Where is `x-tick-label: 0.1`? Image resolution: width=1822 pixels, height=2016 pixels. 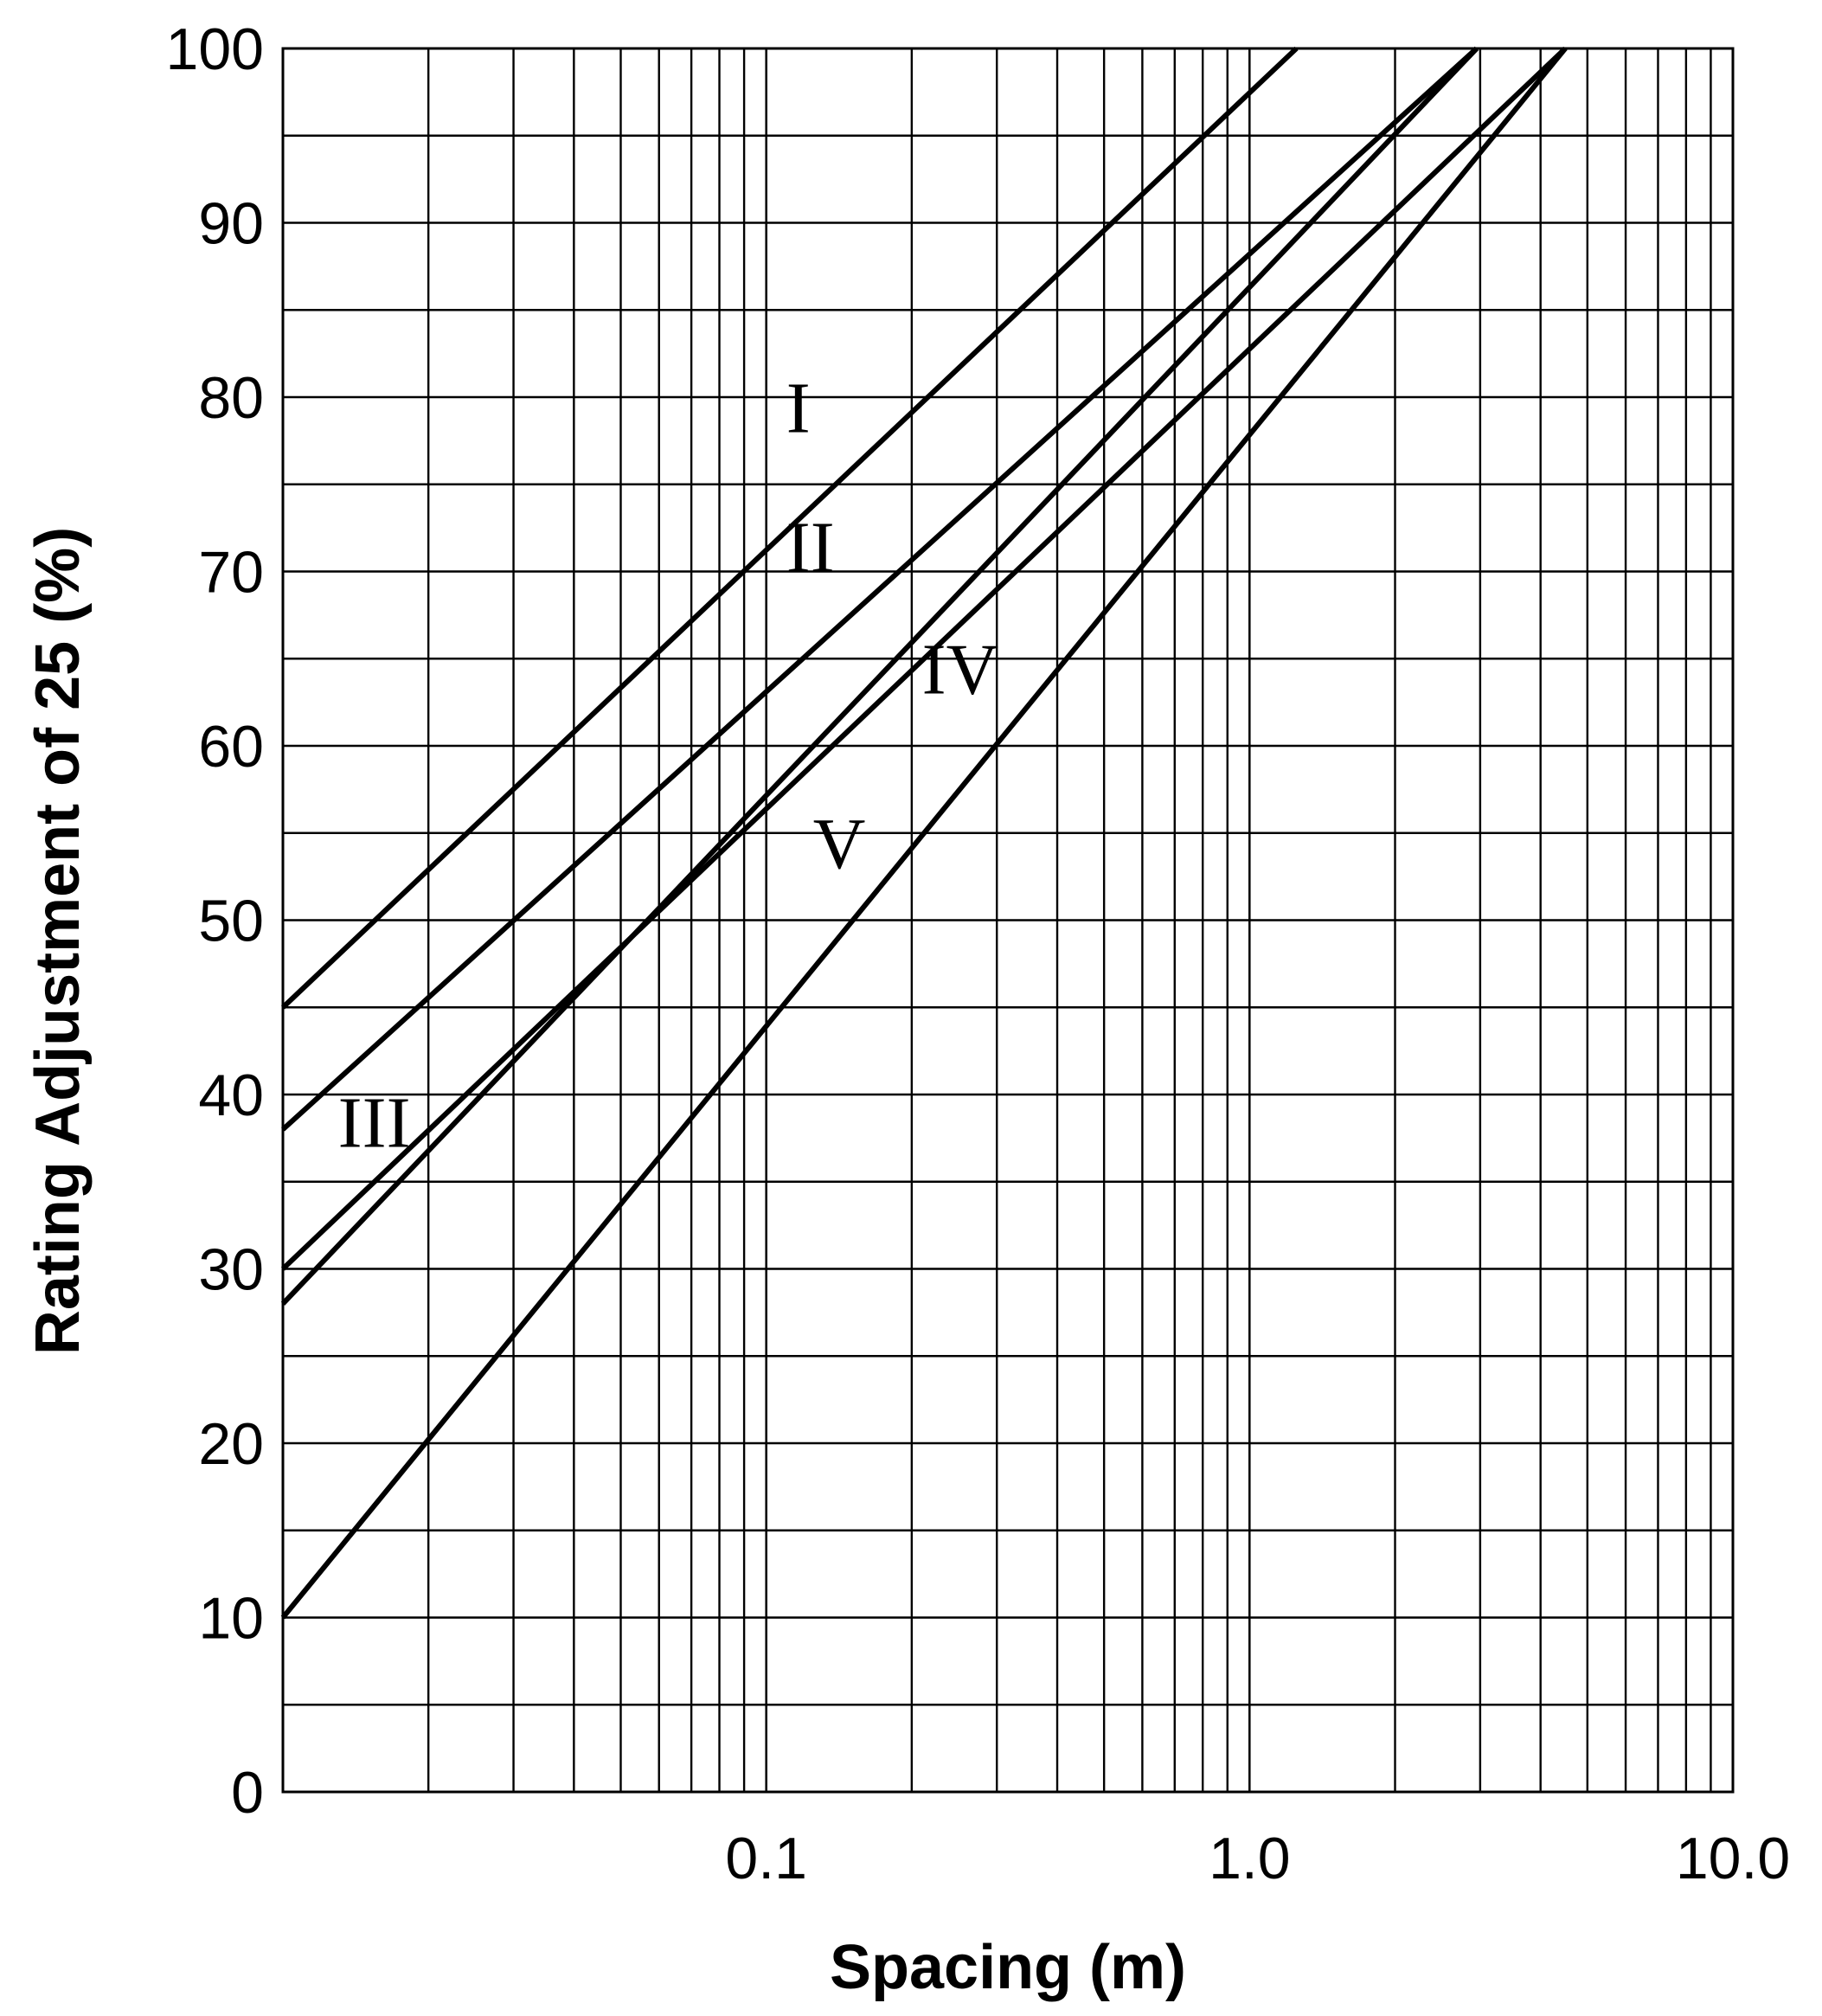 x-tick-label: 0.1 is located at coordinates (766, 1858).